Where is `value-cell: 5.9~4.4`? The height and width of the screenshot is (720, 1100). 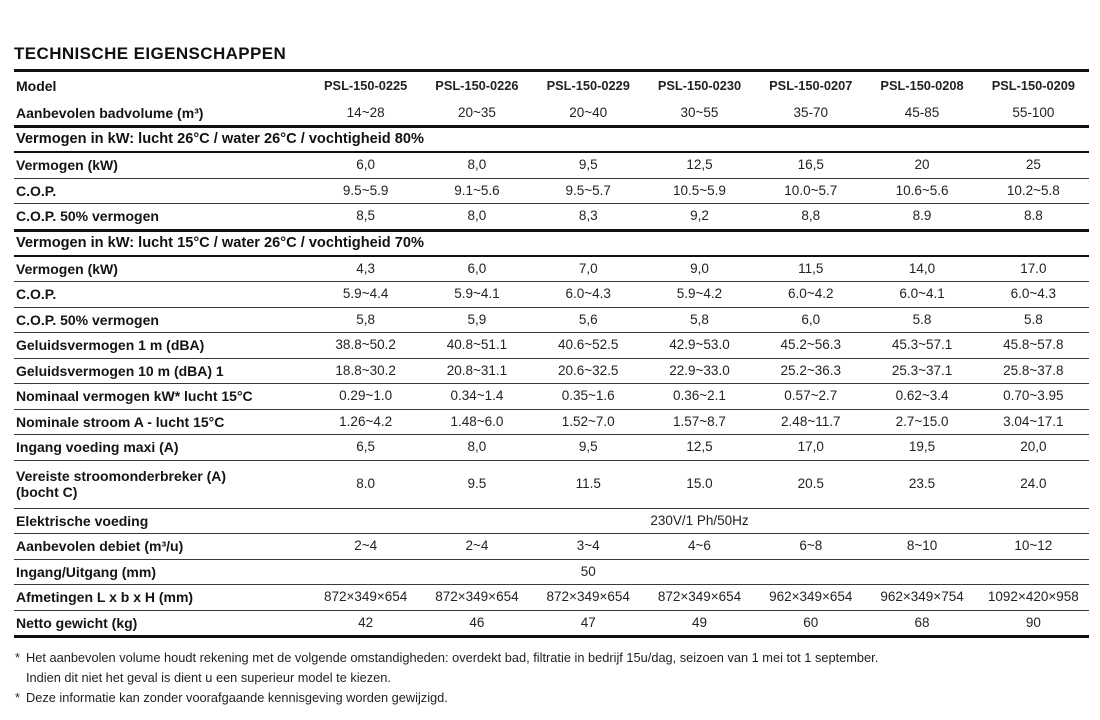 value-cell: 5.9~4.4 is located at coordinates (366, 294).